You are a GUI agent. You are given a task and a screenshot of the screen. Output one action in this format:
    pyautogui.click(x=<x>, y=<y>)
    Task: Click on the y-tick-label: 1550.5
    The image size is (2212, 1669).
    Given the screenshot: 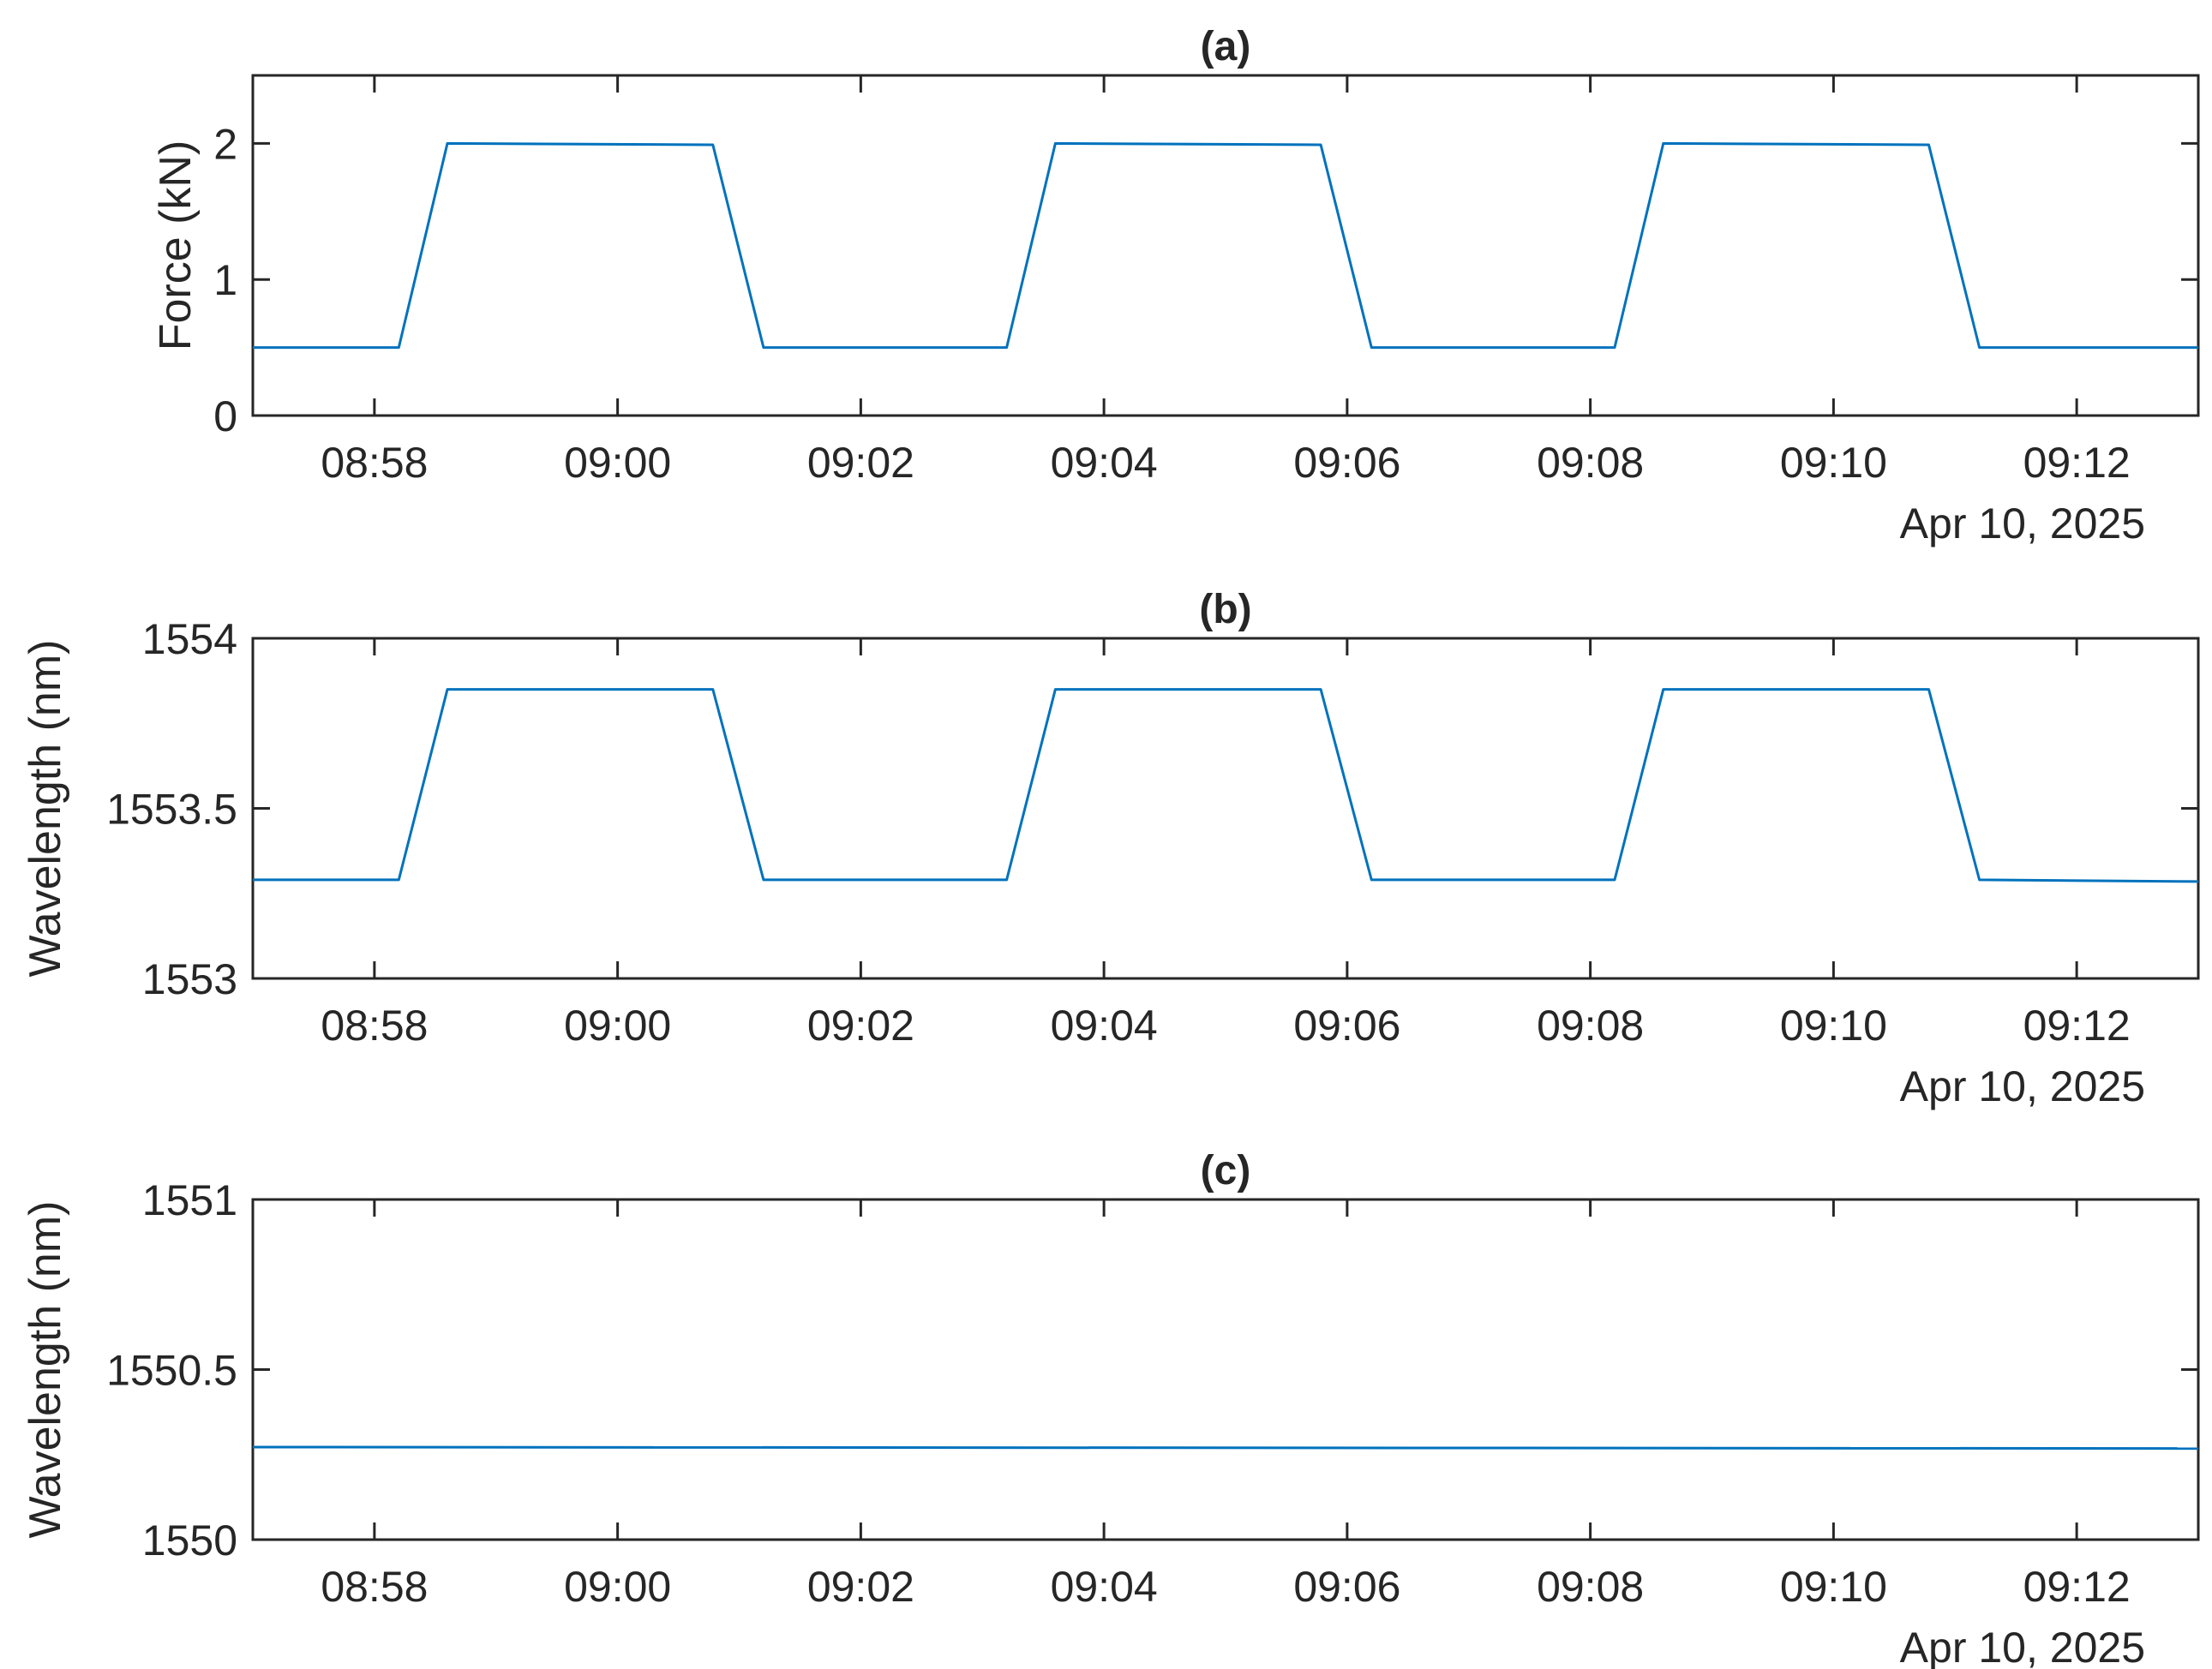 What is the action you would take?
    pyautogui.click(x=172, y=1371)
    